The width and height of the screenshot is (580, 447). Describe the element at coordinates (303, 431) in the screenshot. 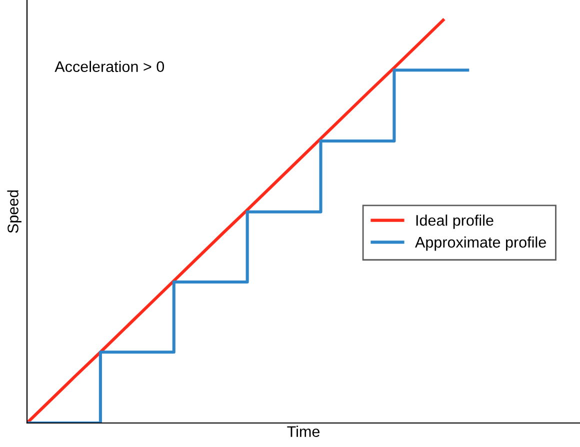

I see `x-axis-title: Time` at that location.